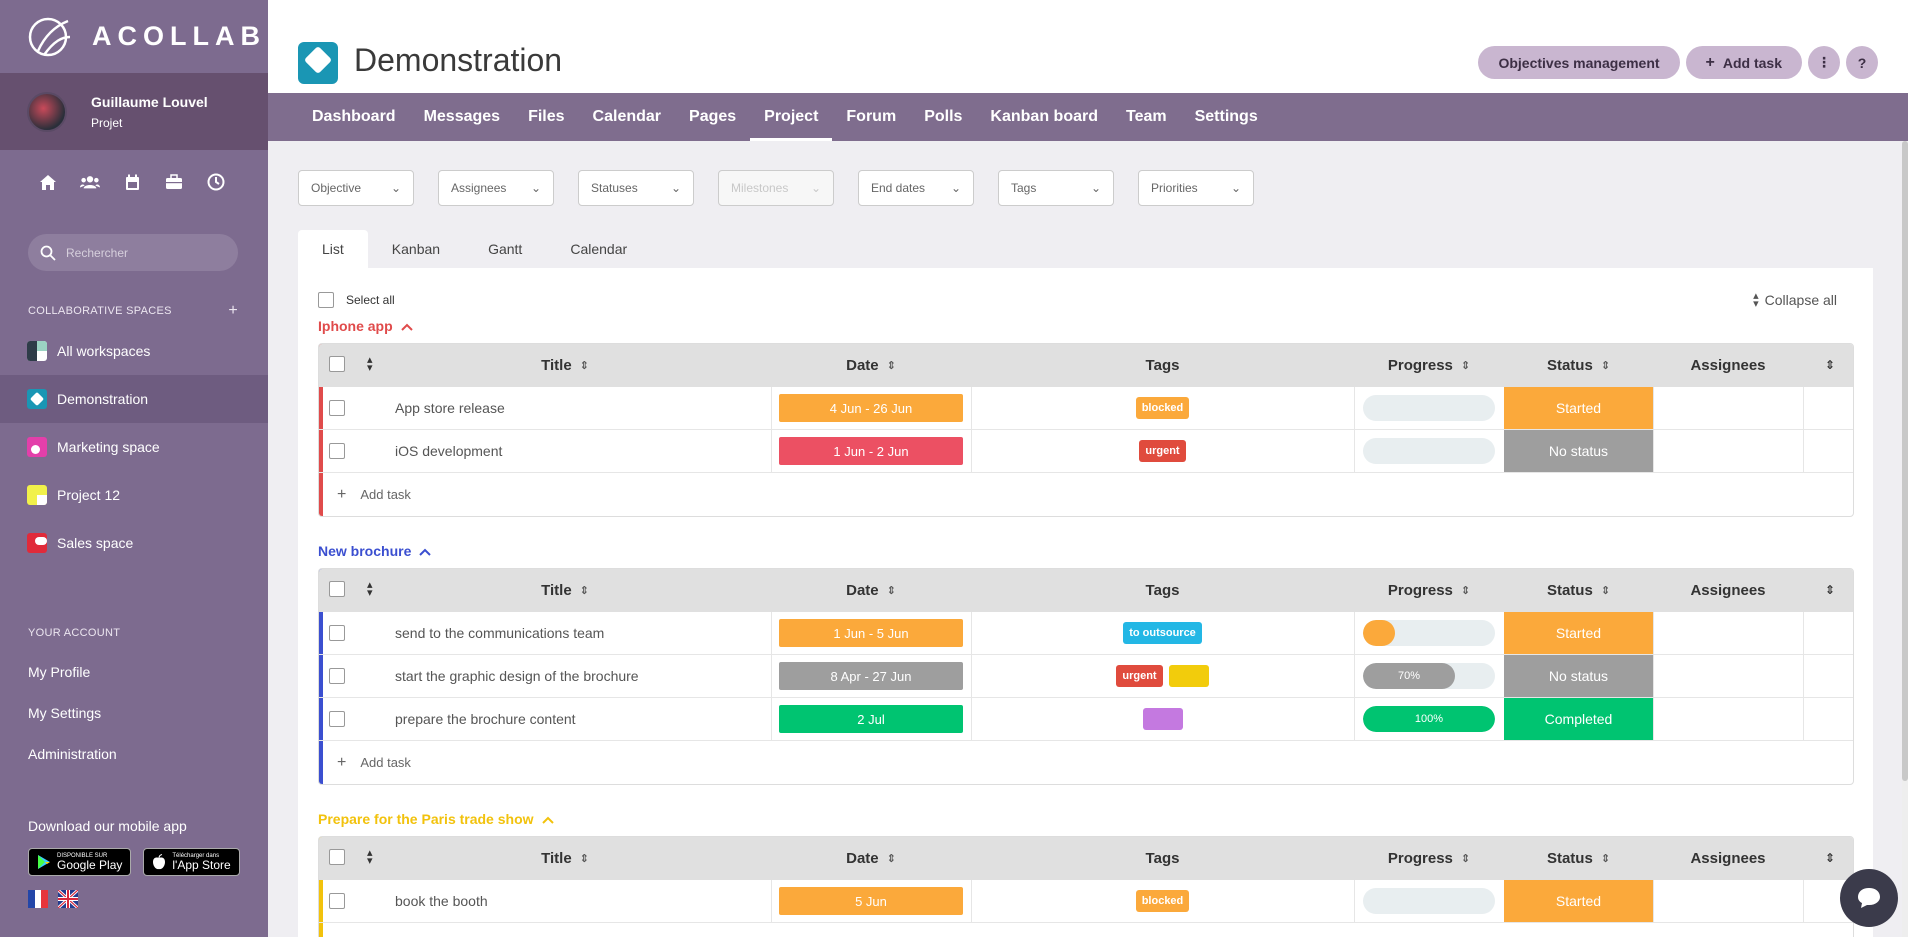 This screenshot has width=1908, height=937. I want to click on space-item-sales: Sales space, so click(134, 543).